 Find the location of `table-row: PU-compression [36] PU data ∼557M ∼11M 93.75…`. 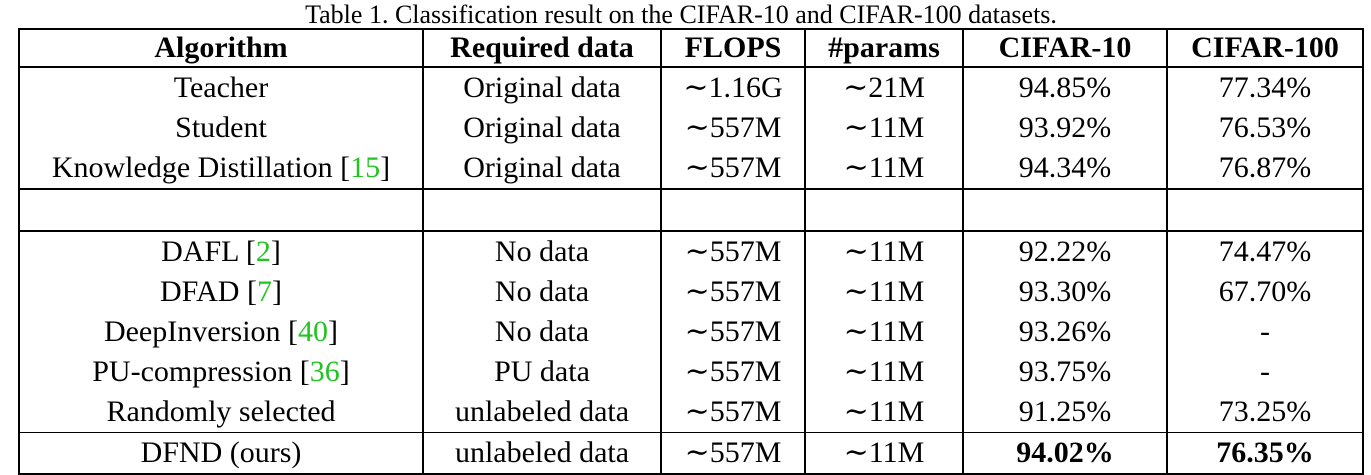

table-row: PU-compression [36] PU data ∼557M ∼11M 93.75… is located at coordinates (691, 372).